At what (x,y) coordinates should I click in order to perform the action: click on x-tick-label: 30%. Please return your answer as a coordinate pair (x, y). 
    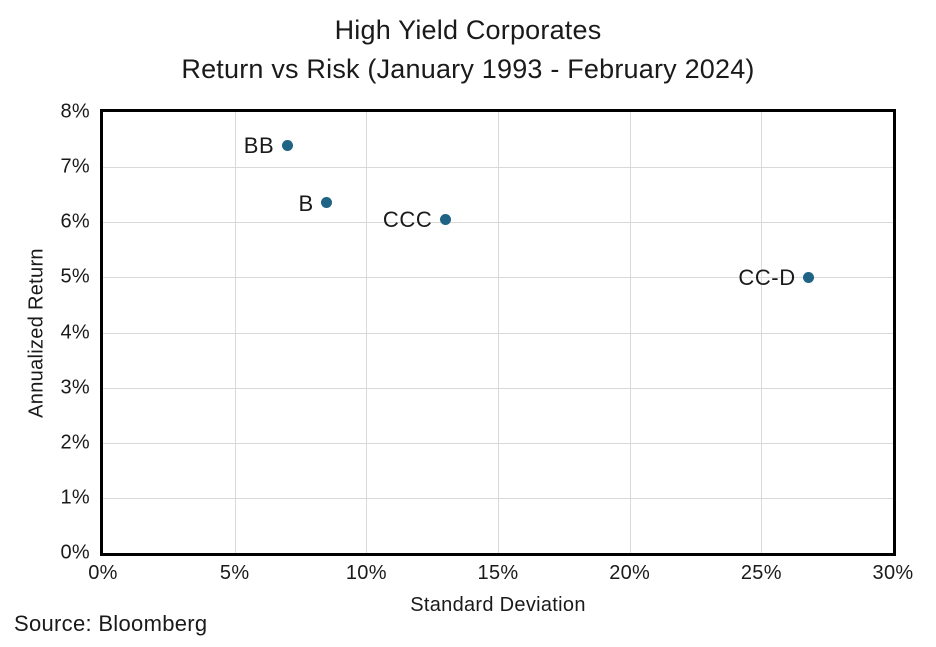
    Looking at the image, I should click on (893, 573).